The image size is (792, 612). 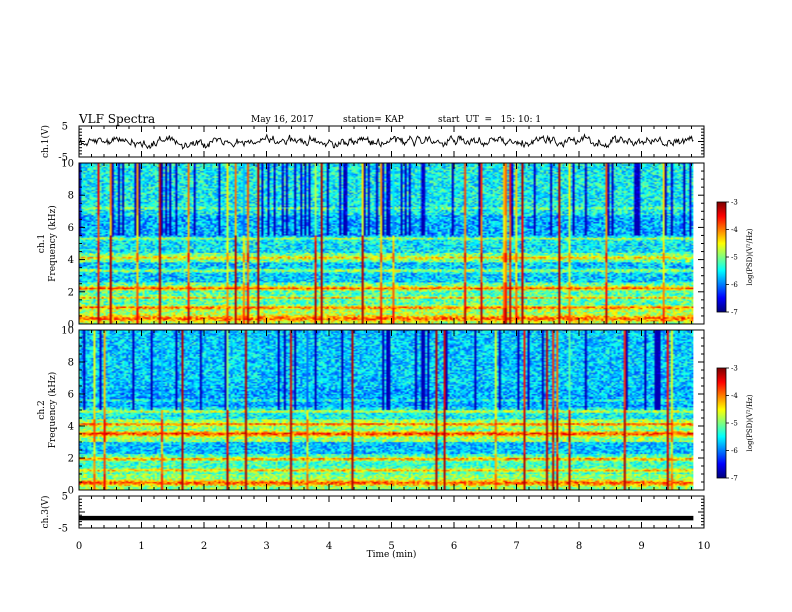 What do you see at coordinates (141, 546) in the screenshot?
I see `x-tick-label: 1` at bounding box center [141, 546].